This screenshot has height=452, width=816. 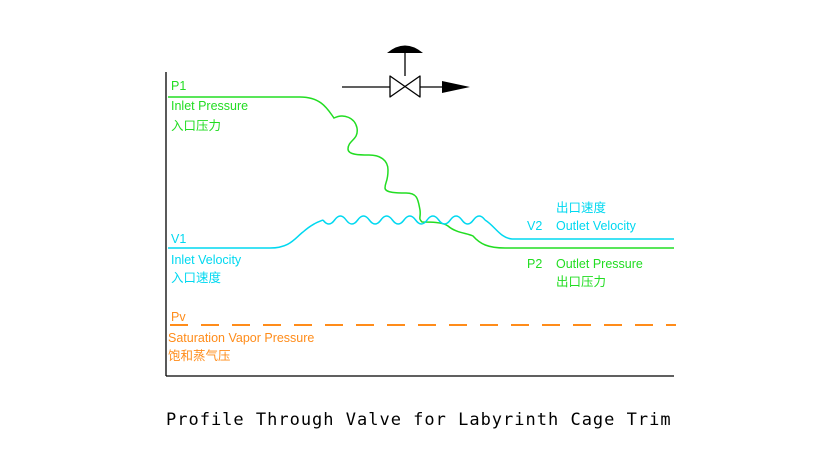 I want to click on inlet-velocity-cn-label: 入口速度, so click(x=196, y=277).